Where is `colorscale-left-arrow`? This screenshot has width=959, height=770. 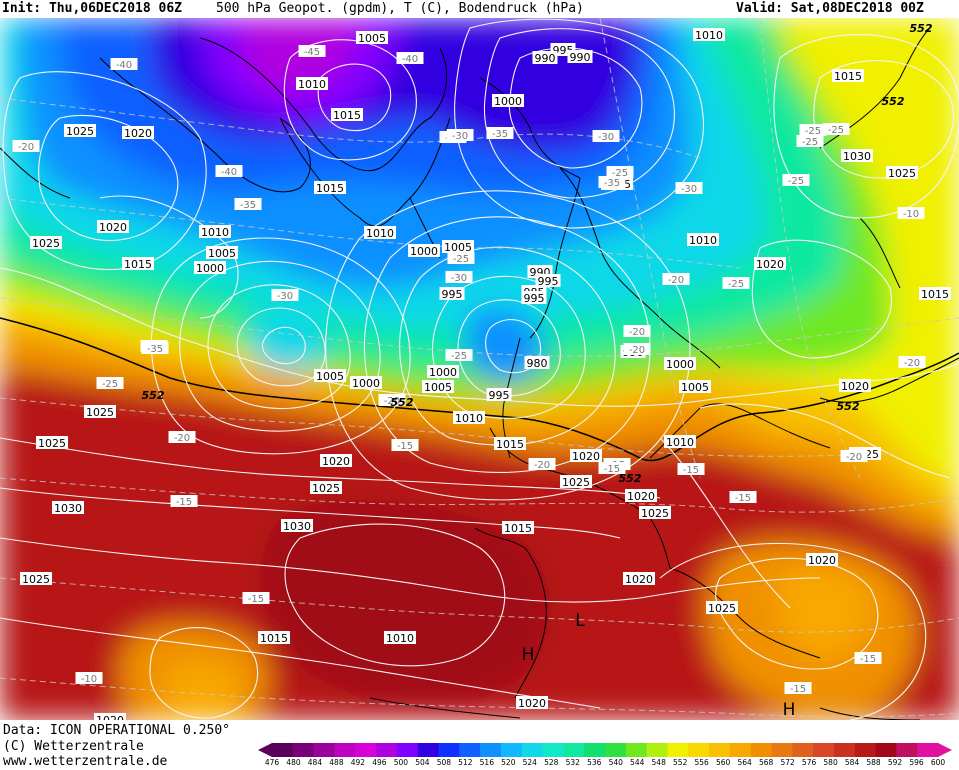 colorscale-left-arrow is located at coordinates (265, 750).